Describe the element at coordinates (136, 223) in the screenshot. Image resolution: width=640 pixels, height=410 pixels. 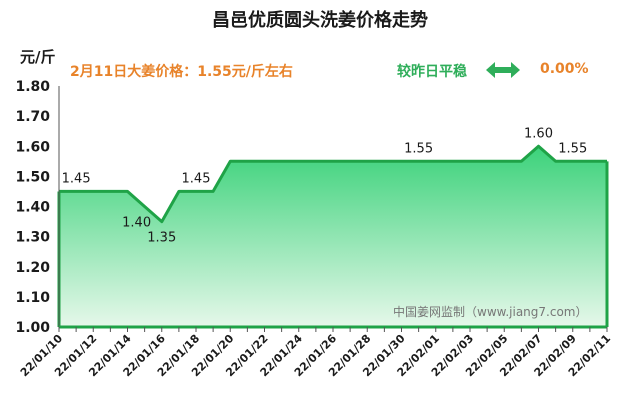
I see `data-label: 1.40` at that location.